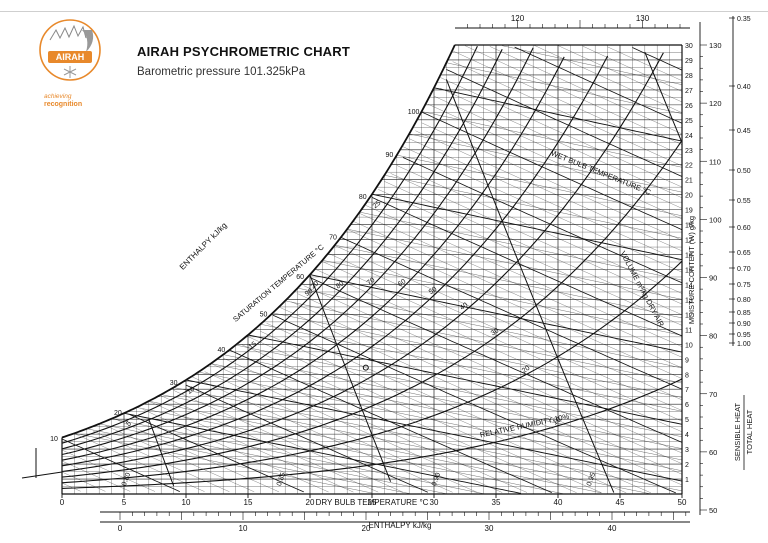  Describe the element at coordinates (495, 332) in the screenshot. I see `rh-curve-label: 30` at that location.